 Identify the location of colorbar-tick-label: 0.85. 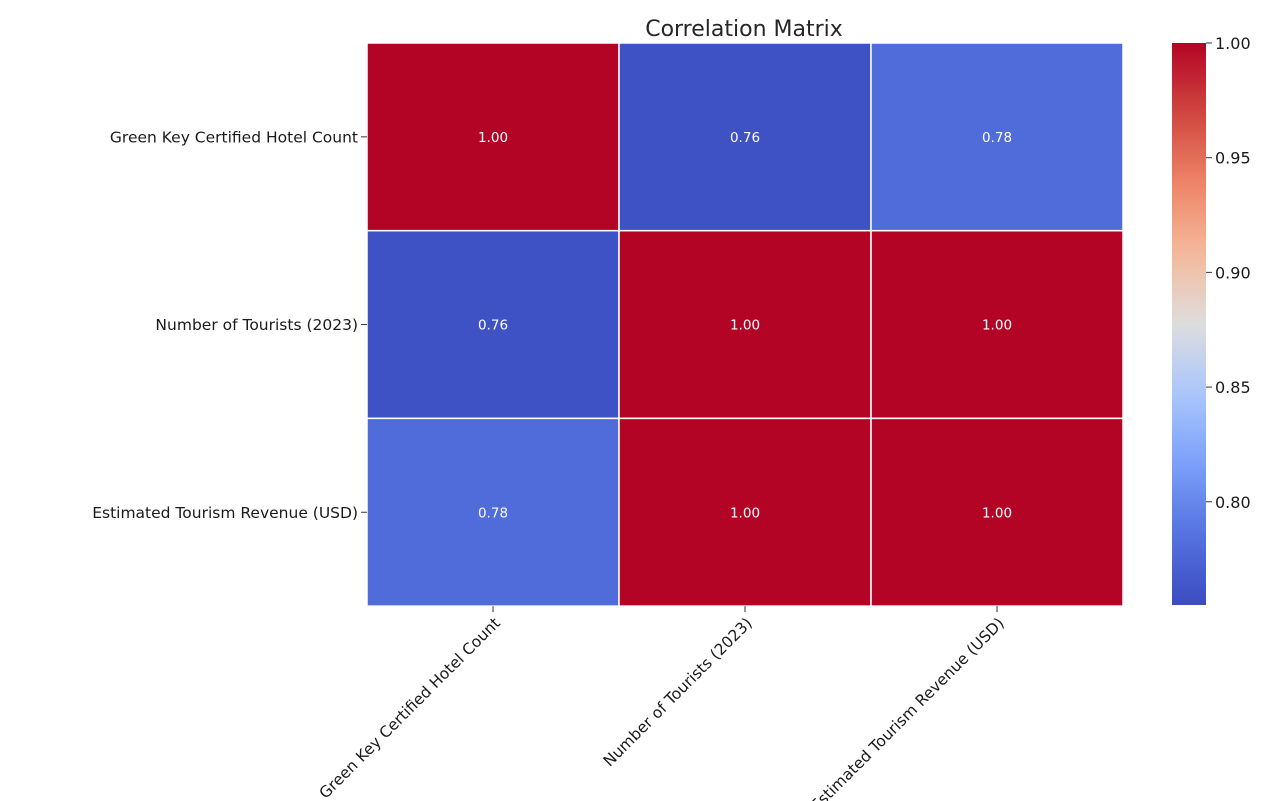
(1233, 387).